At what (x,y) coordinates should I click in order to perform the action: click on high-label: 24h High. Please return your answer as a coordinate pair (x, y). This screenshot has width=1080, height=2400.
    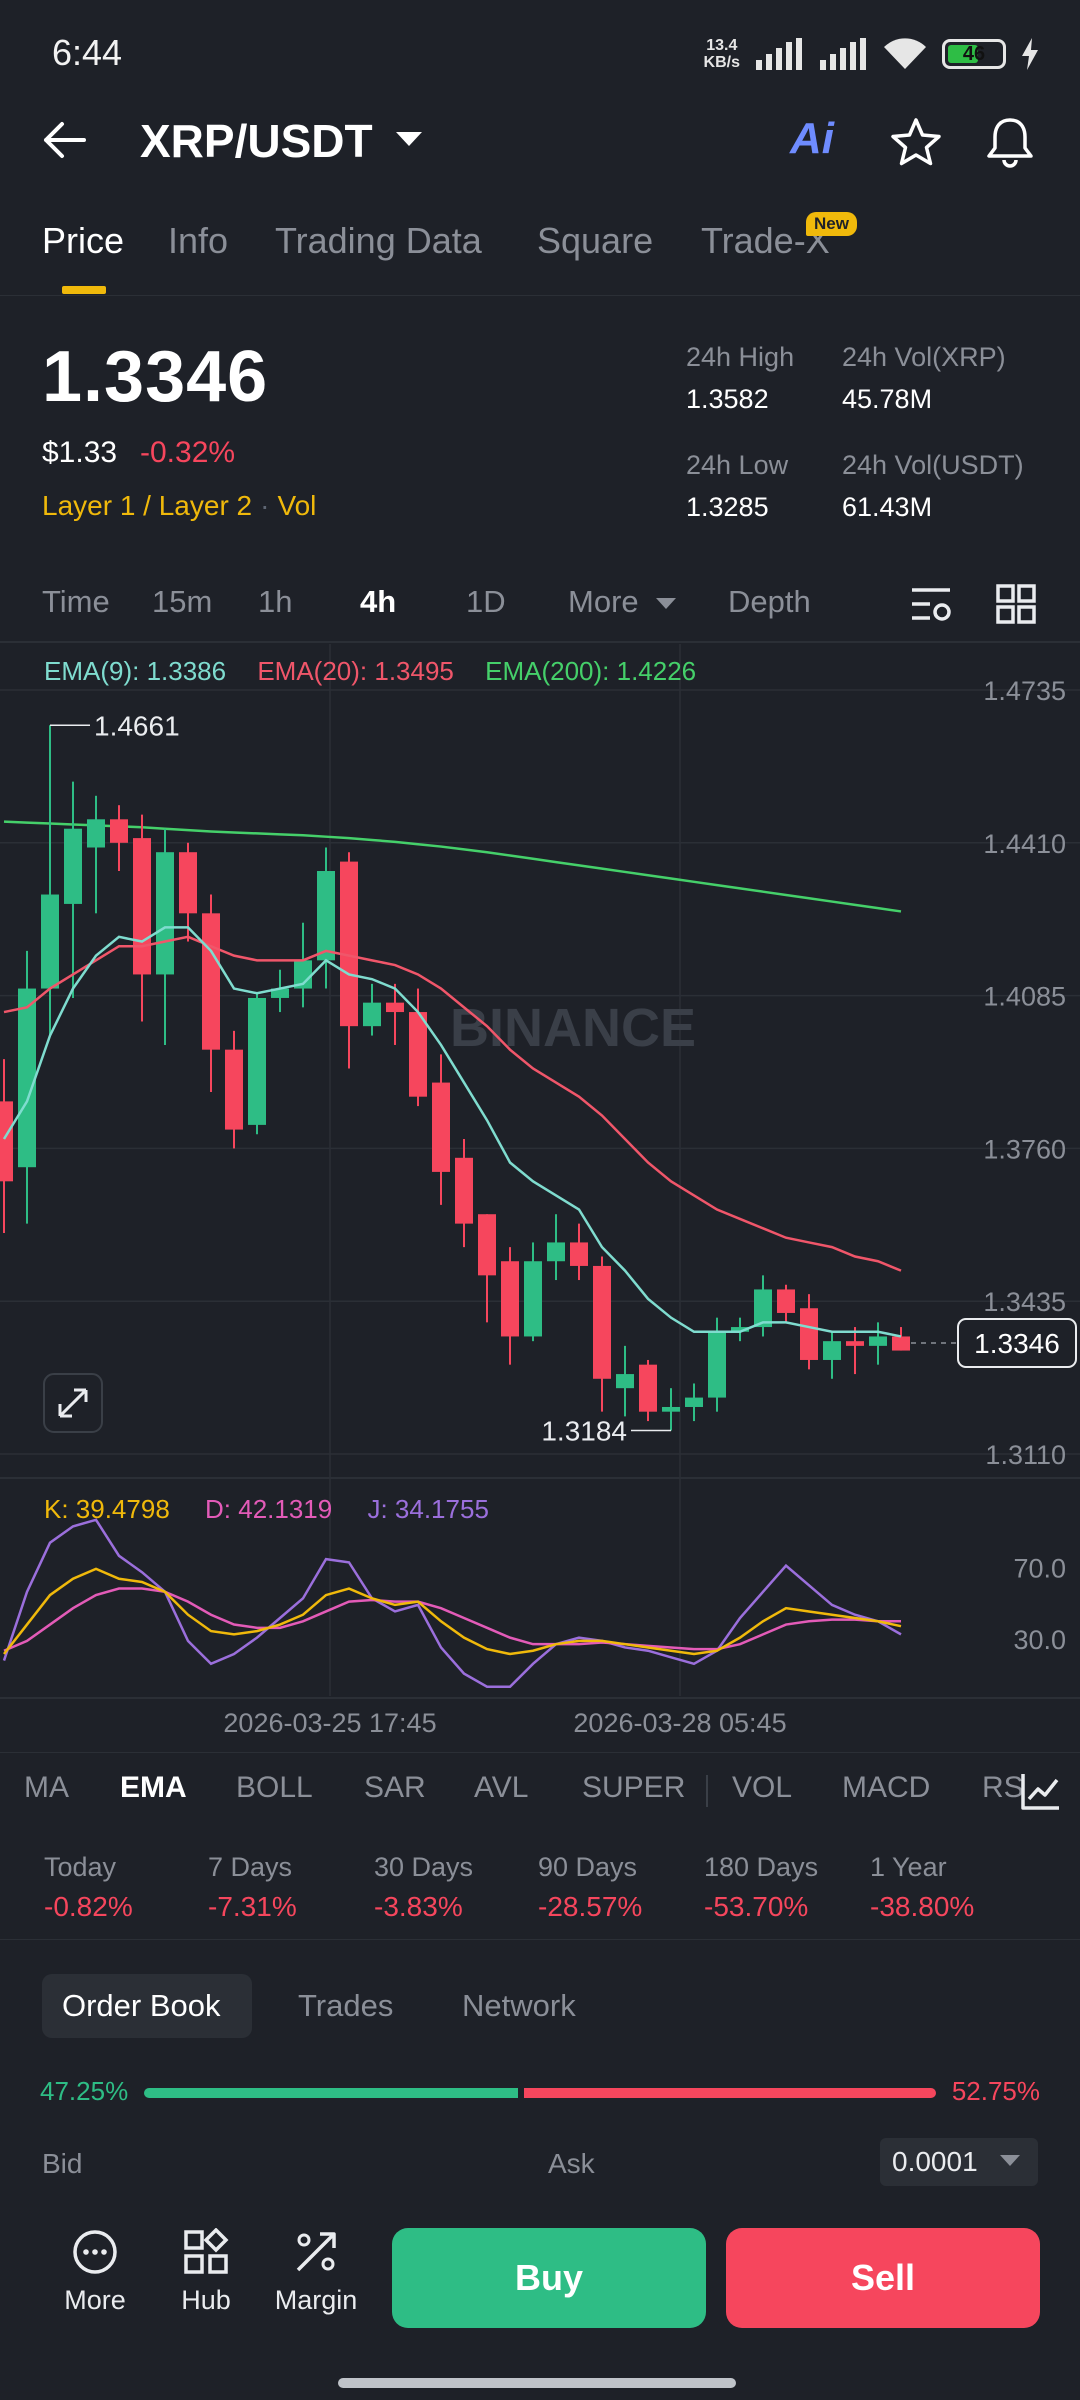
    Looking at the image, I should click on (740, 357).